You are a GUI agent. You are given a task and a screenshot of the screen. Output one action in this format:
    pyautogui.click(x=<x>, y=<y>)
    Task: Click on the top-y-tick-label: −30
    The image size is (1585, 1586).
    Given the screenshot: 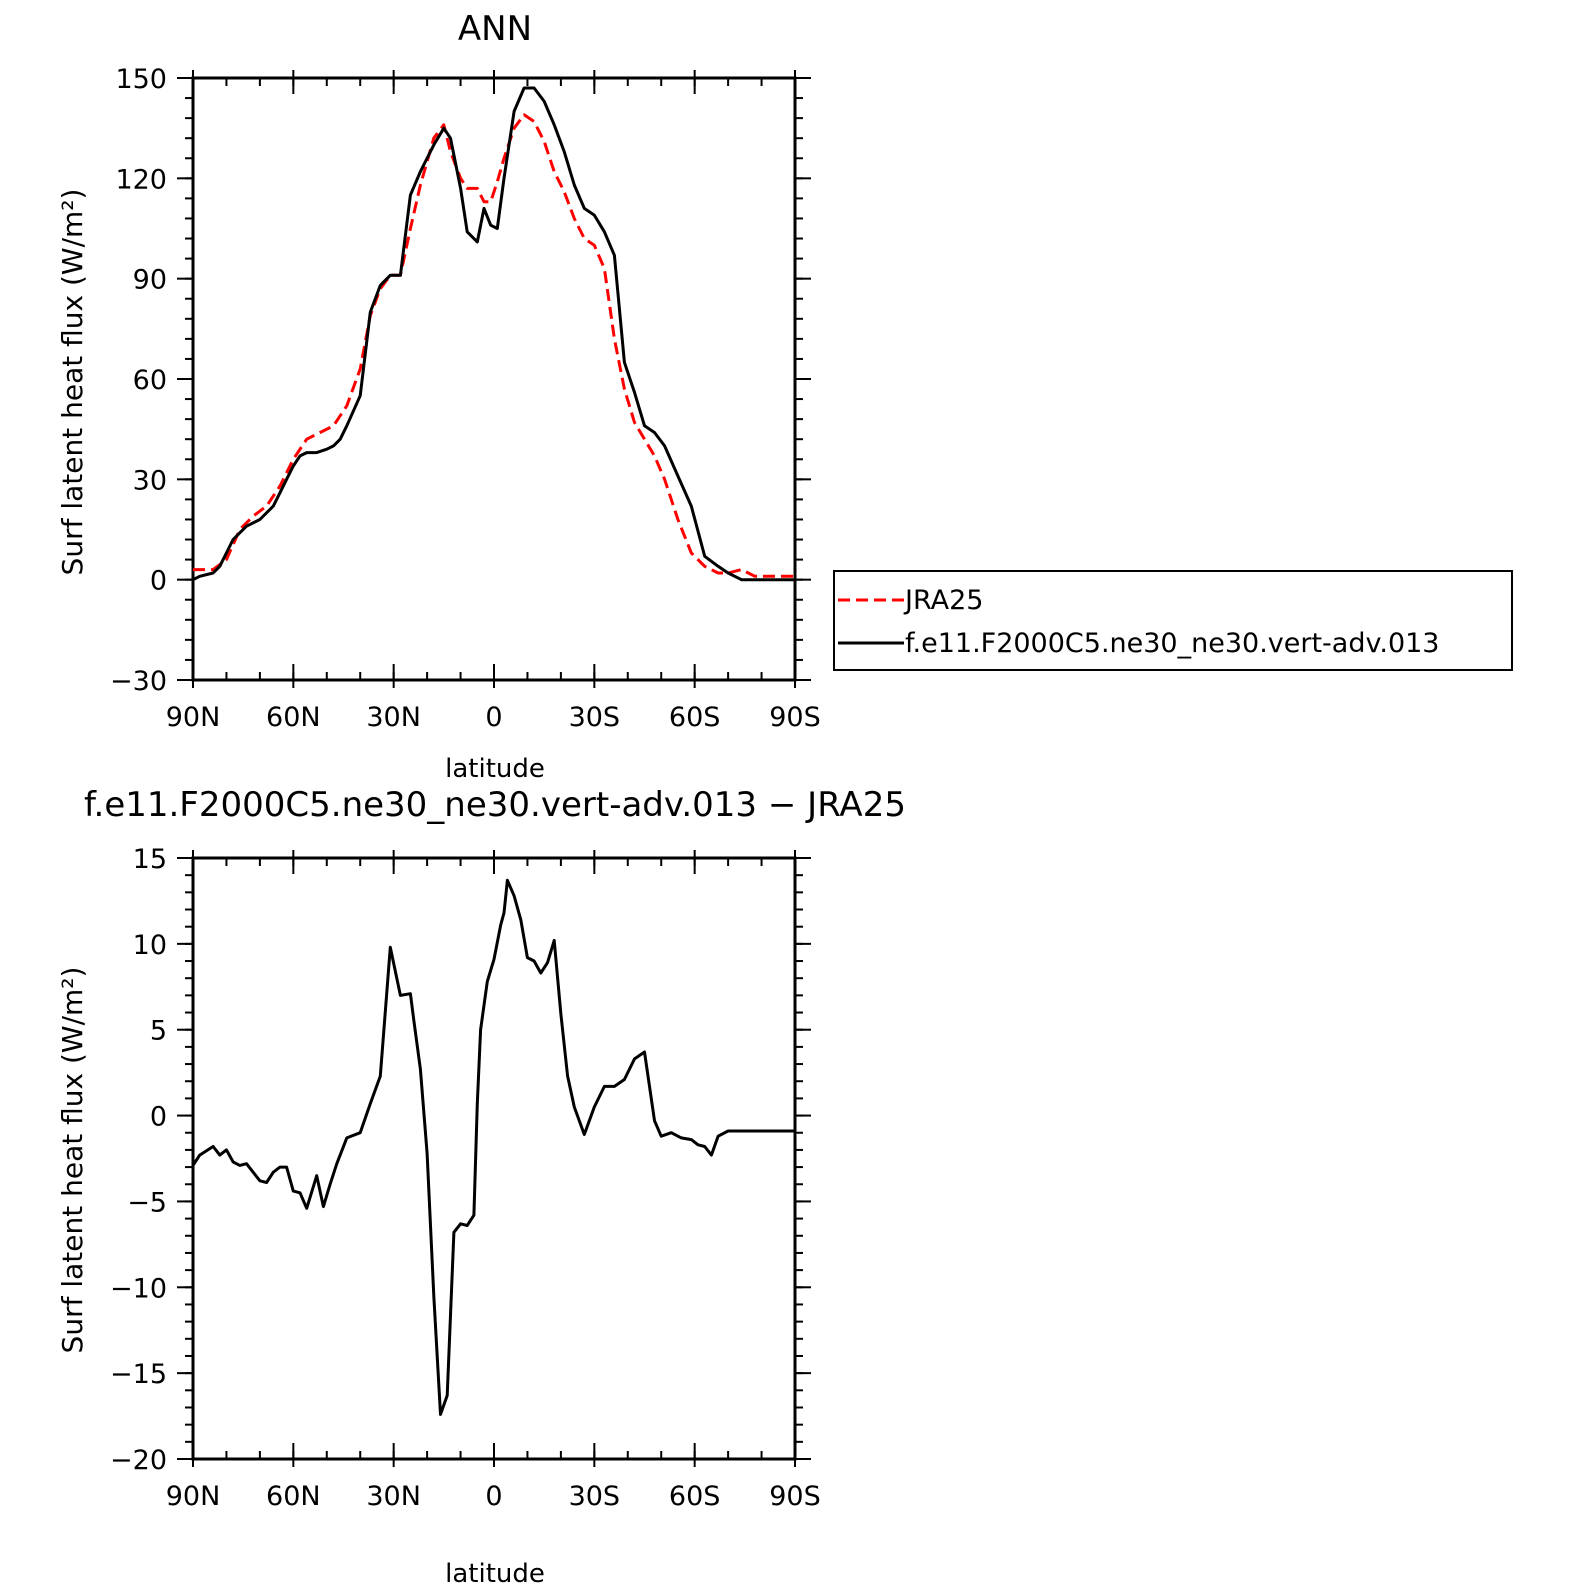 What is the action you would take?
    pyautogui.click(x=138, y=681)
    